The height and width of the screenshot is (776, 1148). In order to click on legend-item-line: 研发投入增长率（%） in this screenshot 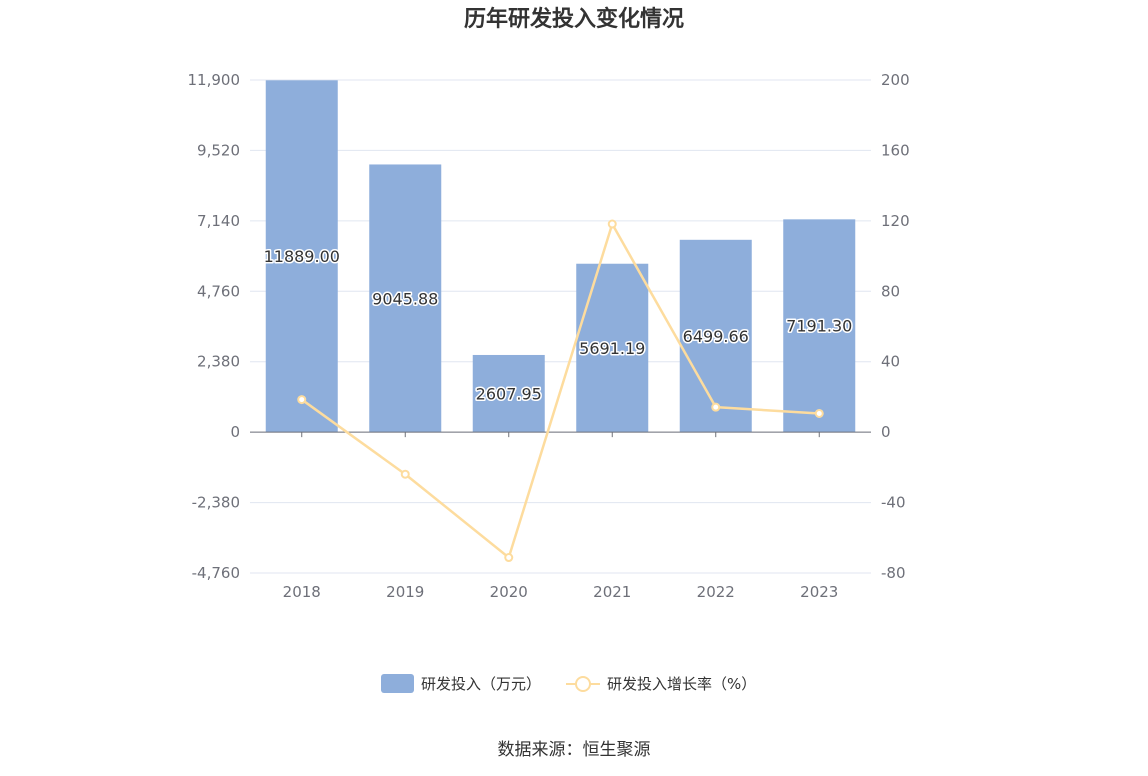, I will do `click(661, 684)`.